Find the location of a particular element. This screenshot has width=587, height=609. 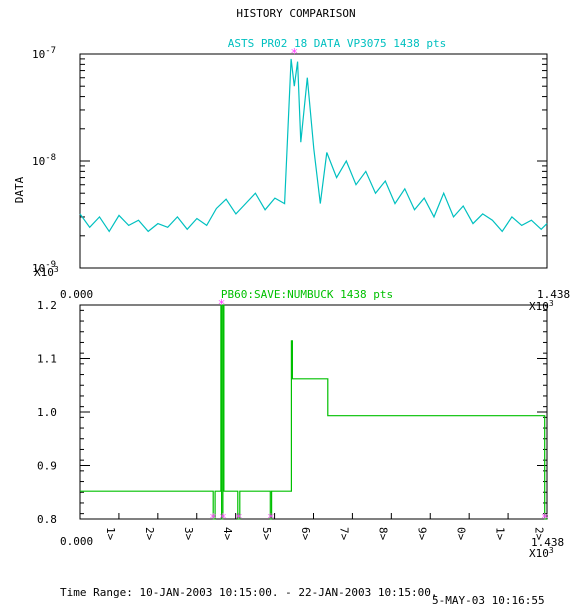

top-y-tick-labels: 10⁻⁷ 10⁻⁸ 10⁻⁹ is located at coordinates (44, 160).